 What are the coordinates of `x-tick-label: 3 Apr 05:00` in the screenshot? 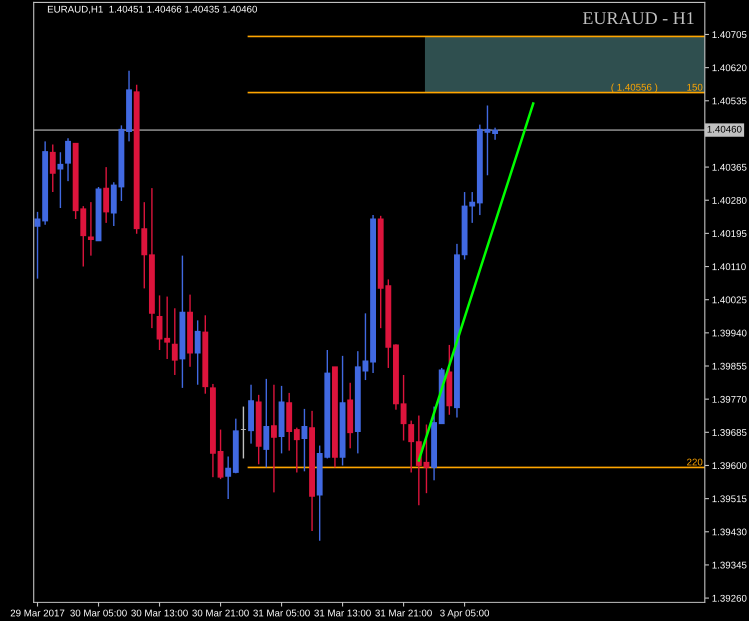 It's located at (465, 614).